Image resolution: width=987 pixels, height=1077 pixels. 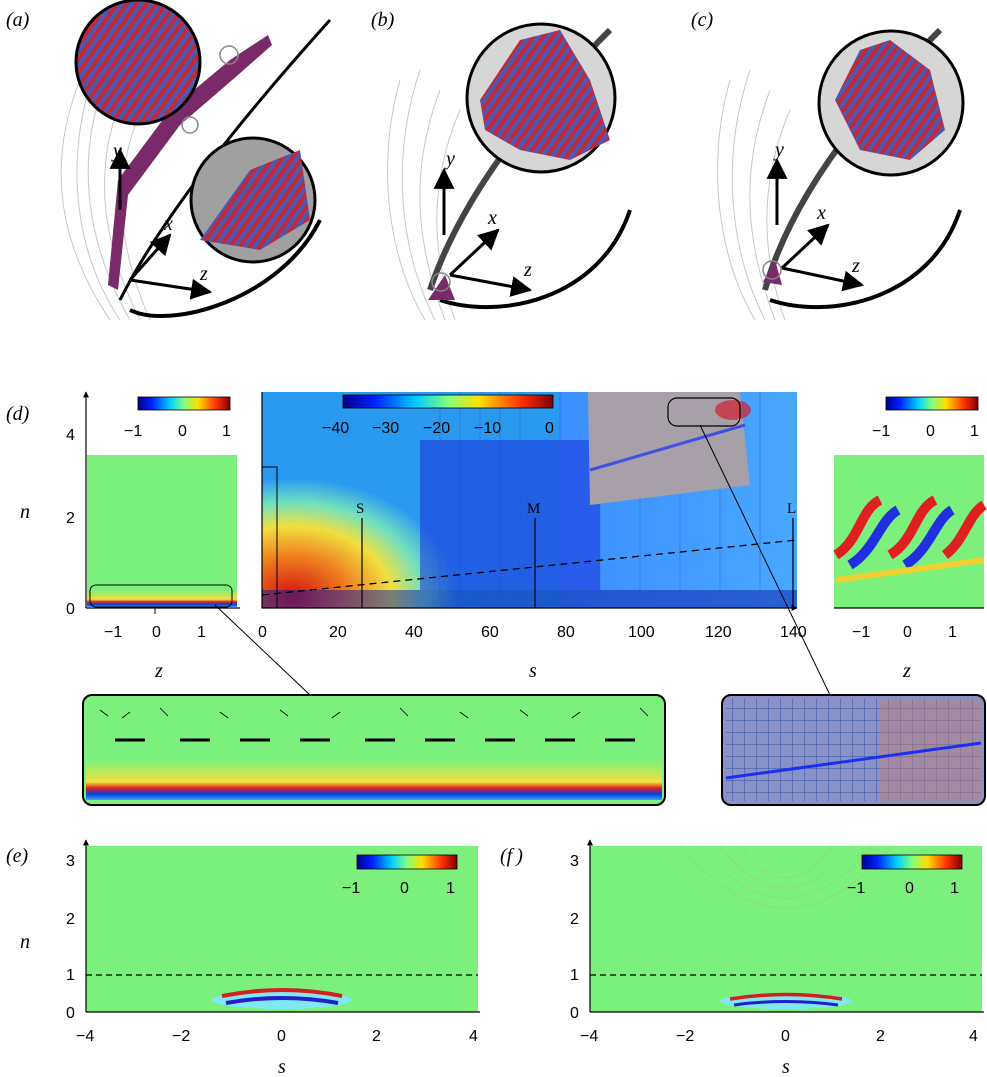 I want to click on panel-e-x-tick: 2, so click(x=376, y=1036).